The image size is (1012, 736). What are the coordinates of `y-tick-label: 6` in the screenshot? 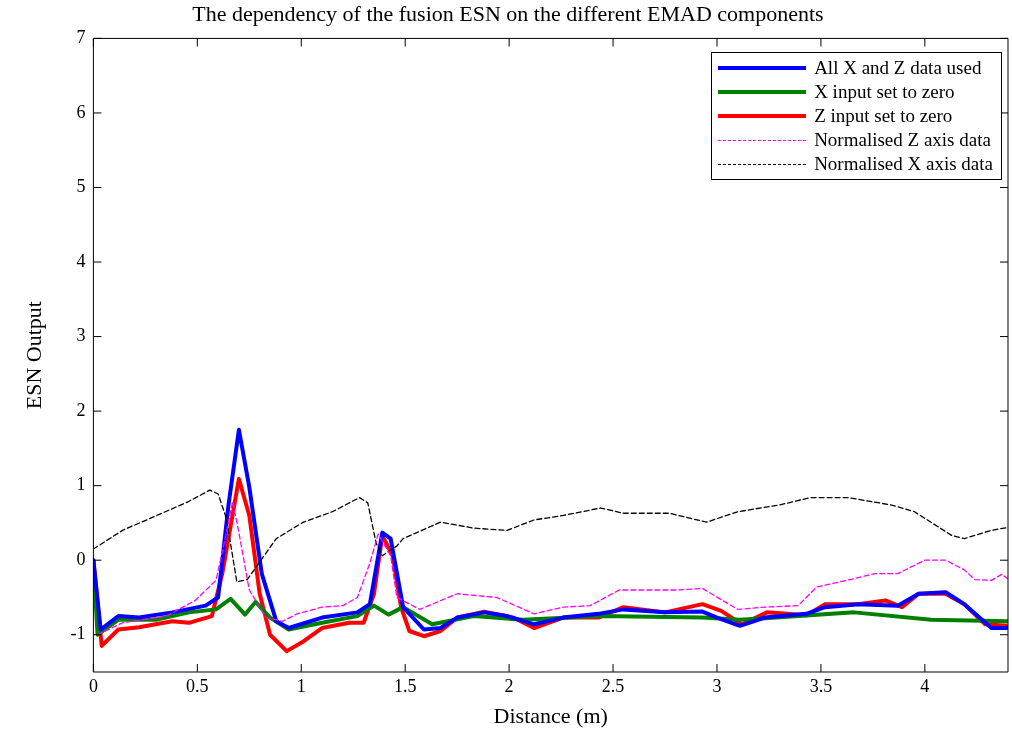 It's located at (81, 111).